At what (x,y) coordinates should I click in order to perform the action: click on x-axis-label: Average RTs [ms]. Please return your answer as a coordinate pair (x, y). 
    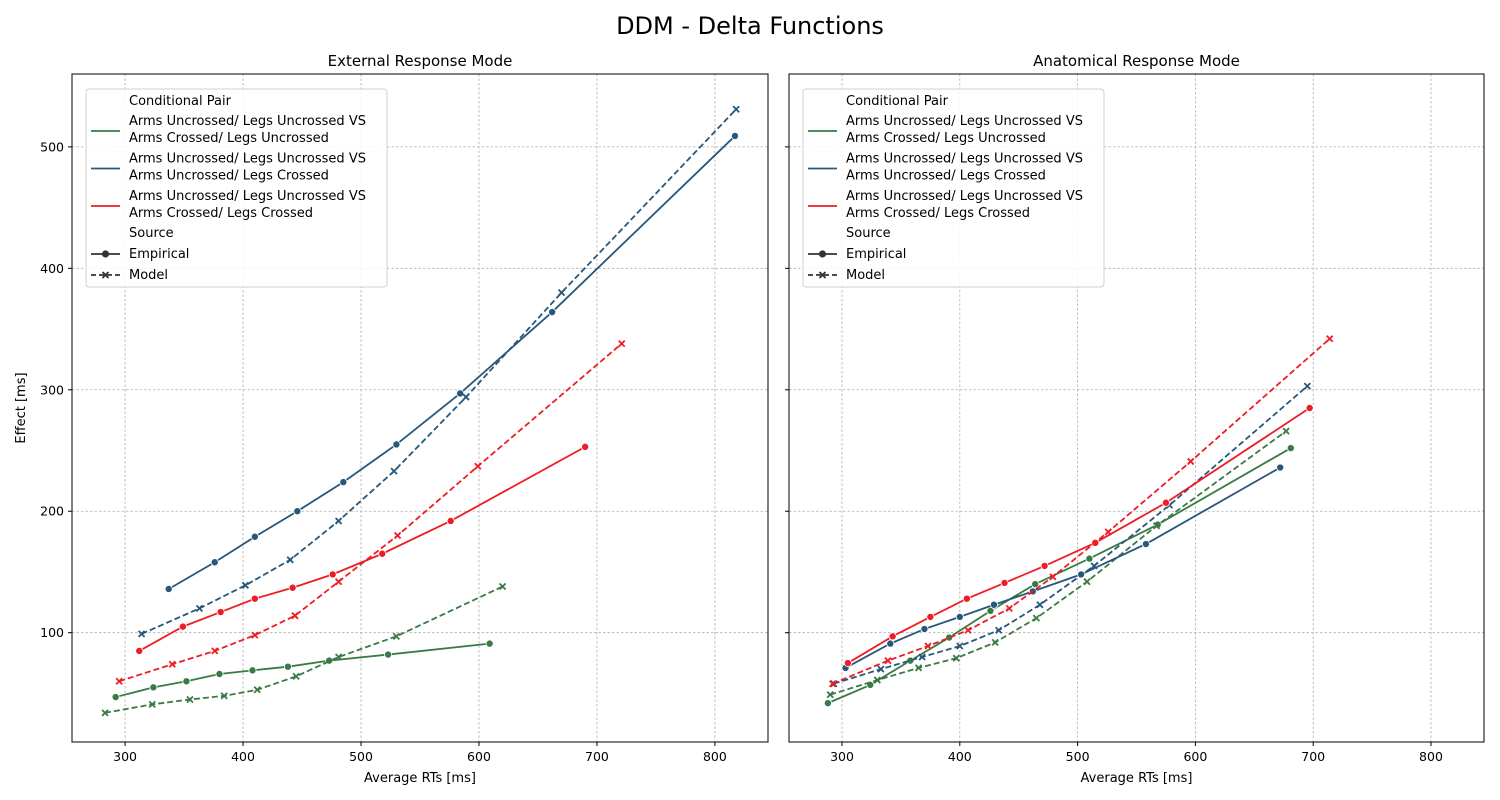
    Looking at the image, I should click on (1137, 778).